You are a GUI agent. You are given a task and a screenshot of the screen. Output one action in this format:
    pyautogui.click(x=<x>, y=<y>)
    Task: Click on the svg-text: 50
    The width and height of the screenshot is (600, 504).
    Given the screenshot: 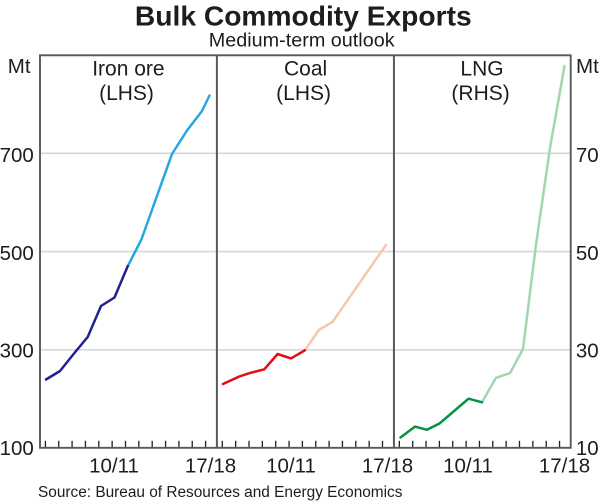 What is the action you would take?
    pyautogui.click(x=587, y=253)
    